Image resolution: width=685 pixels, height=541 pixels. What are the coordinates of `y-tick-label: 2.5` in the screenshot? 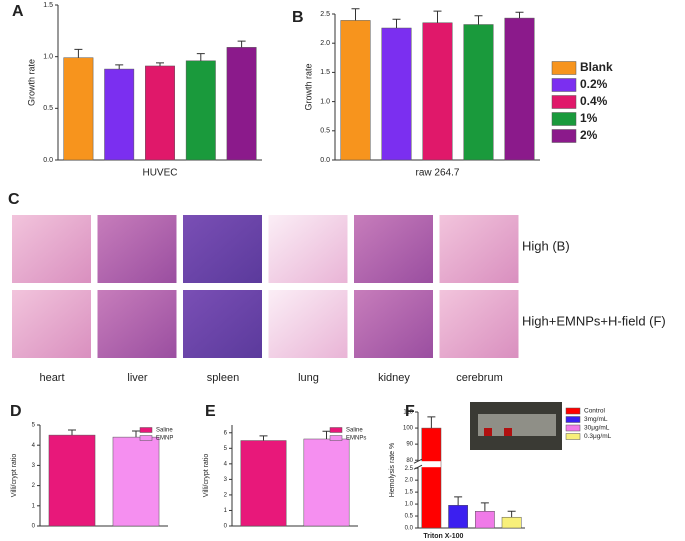 It's located at (409, 469).